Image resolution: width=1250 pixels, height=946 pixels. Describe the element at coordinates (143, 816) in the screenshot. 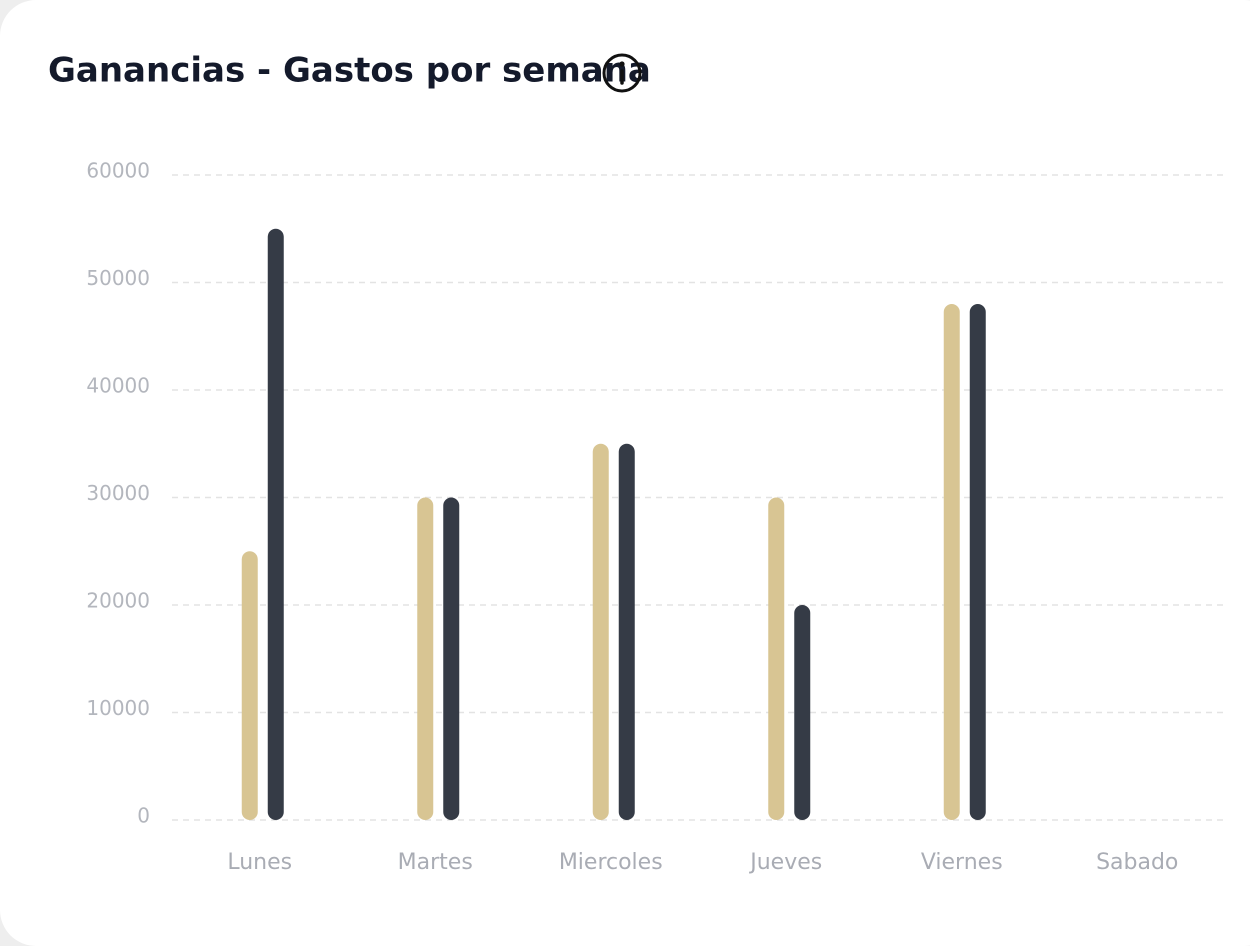

I see `y-tick-label: 0` at that location.